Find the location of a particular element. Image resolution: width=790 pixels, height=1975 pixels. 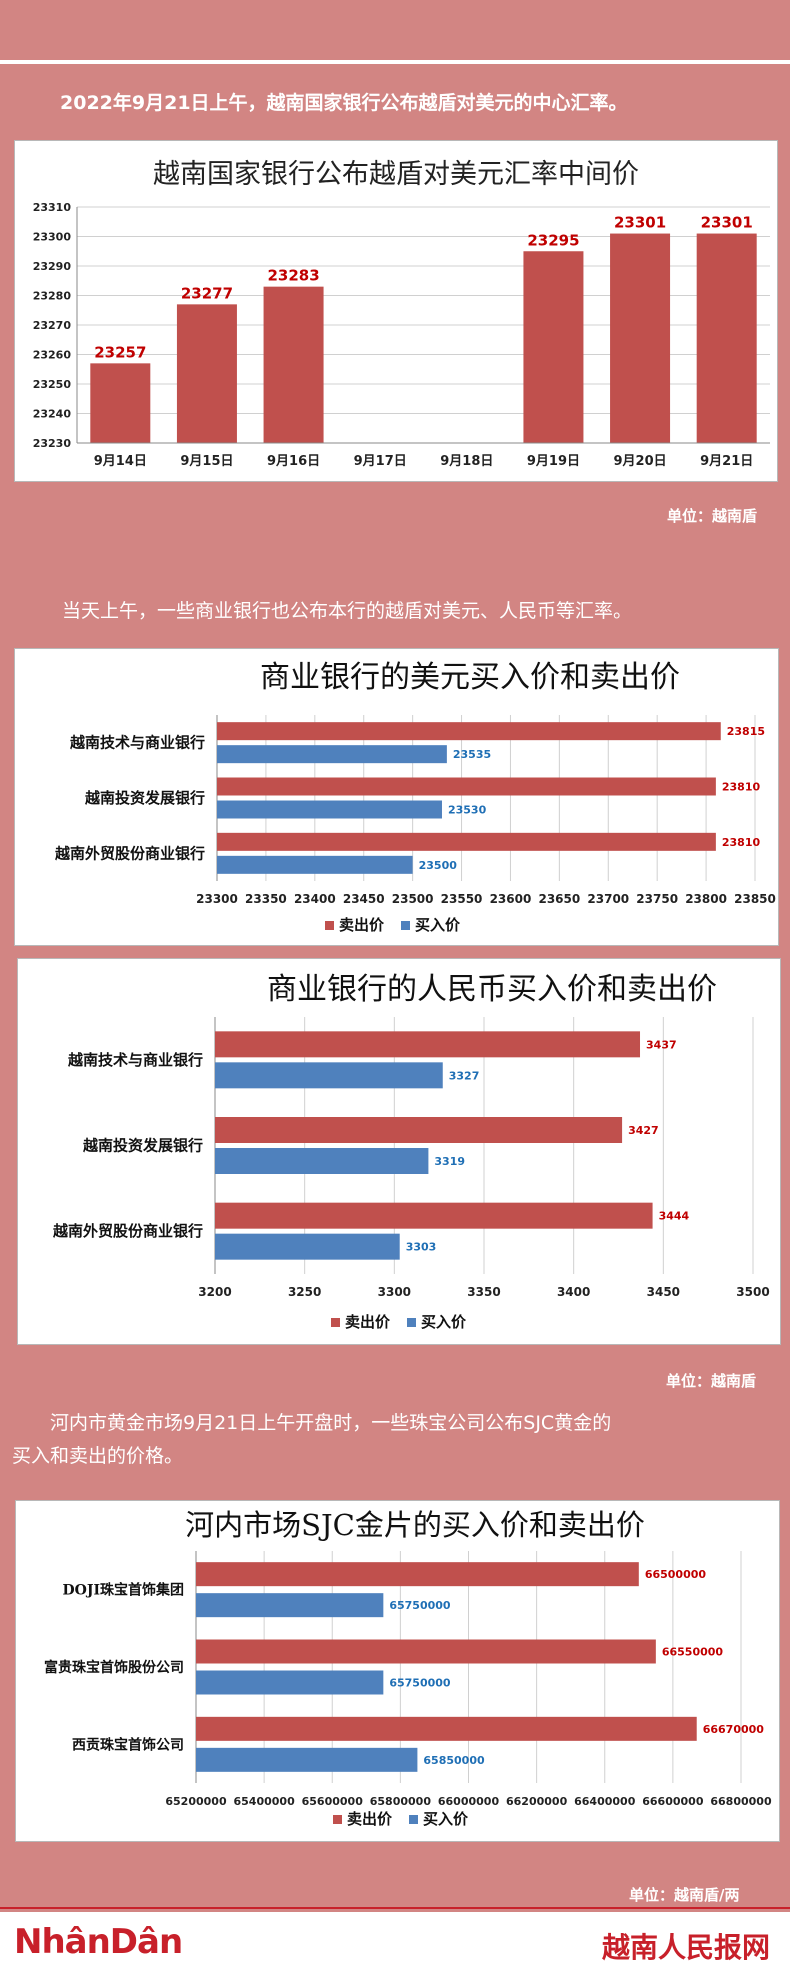

x-tick-label: 66000000 is located at coordinates (469, 1801).